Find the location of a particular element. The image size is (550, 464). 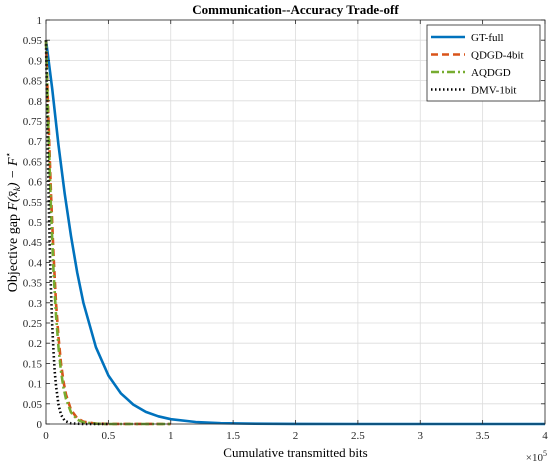

y-axis-label-math: F(x̄ is located at coordinates (13, 200).